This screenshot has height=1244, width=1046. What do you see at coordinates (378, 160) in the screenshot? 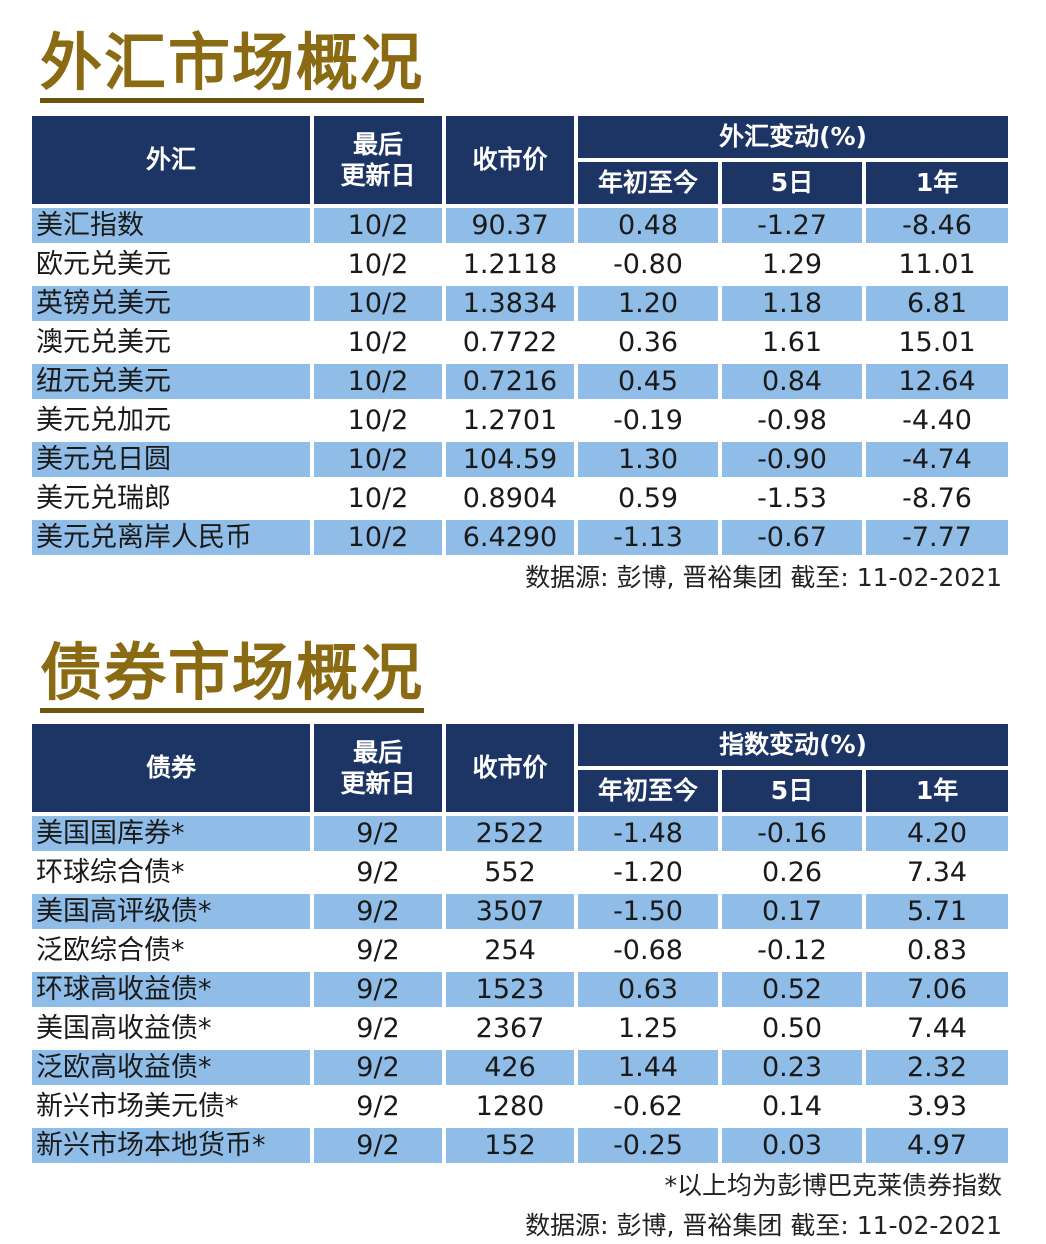
I see `fx-header-updated: 最后 更新日` at bounding box center [378, 160].